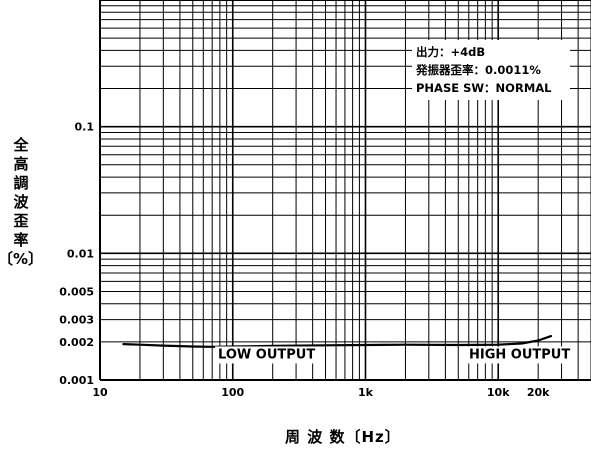  What do you see at coordinates (21, 240) in the screenshot?
I see `y-axis-label-char: 率` at bounding box center [21, 240].